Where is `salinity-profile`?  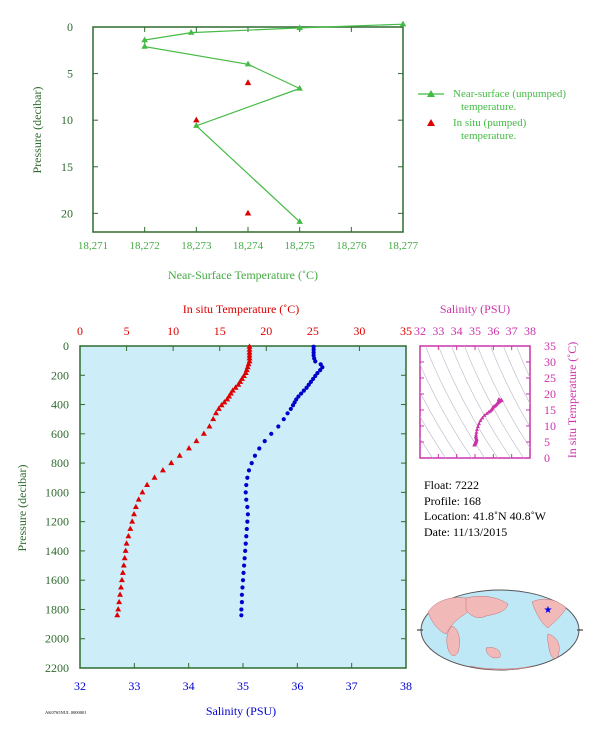 salinity-profile is located at coordinates (282, 481).